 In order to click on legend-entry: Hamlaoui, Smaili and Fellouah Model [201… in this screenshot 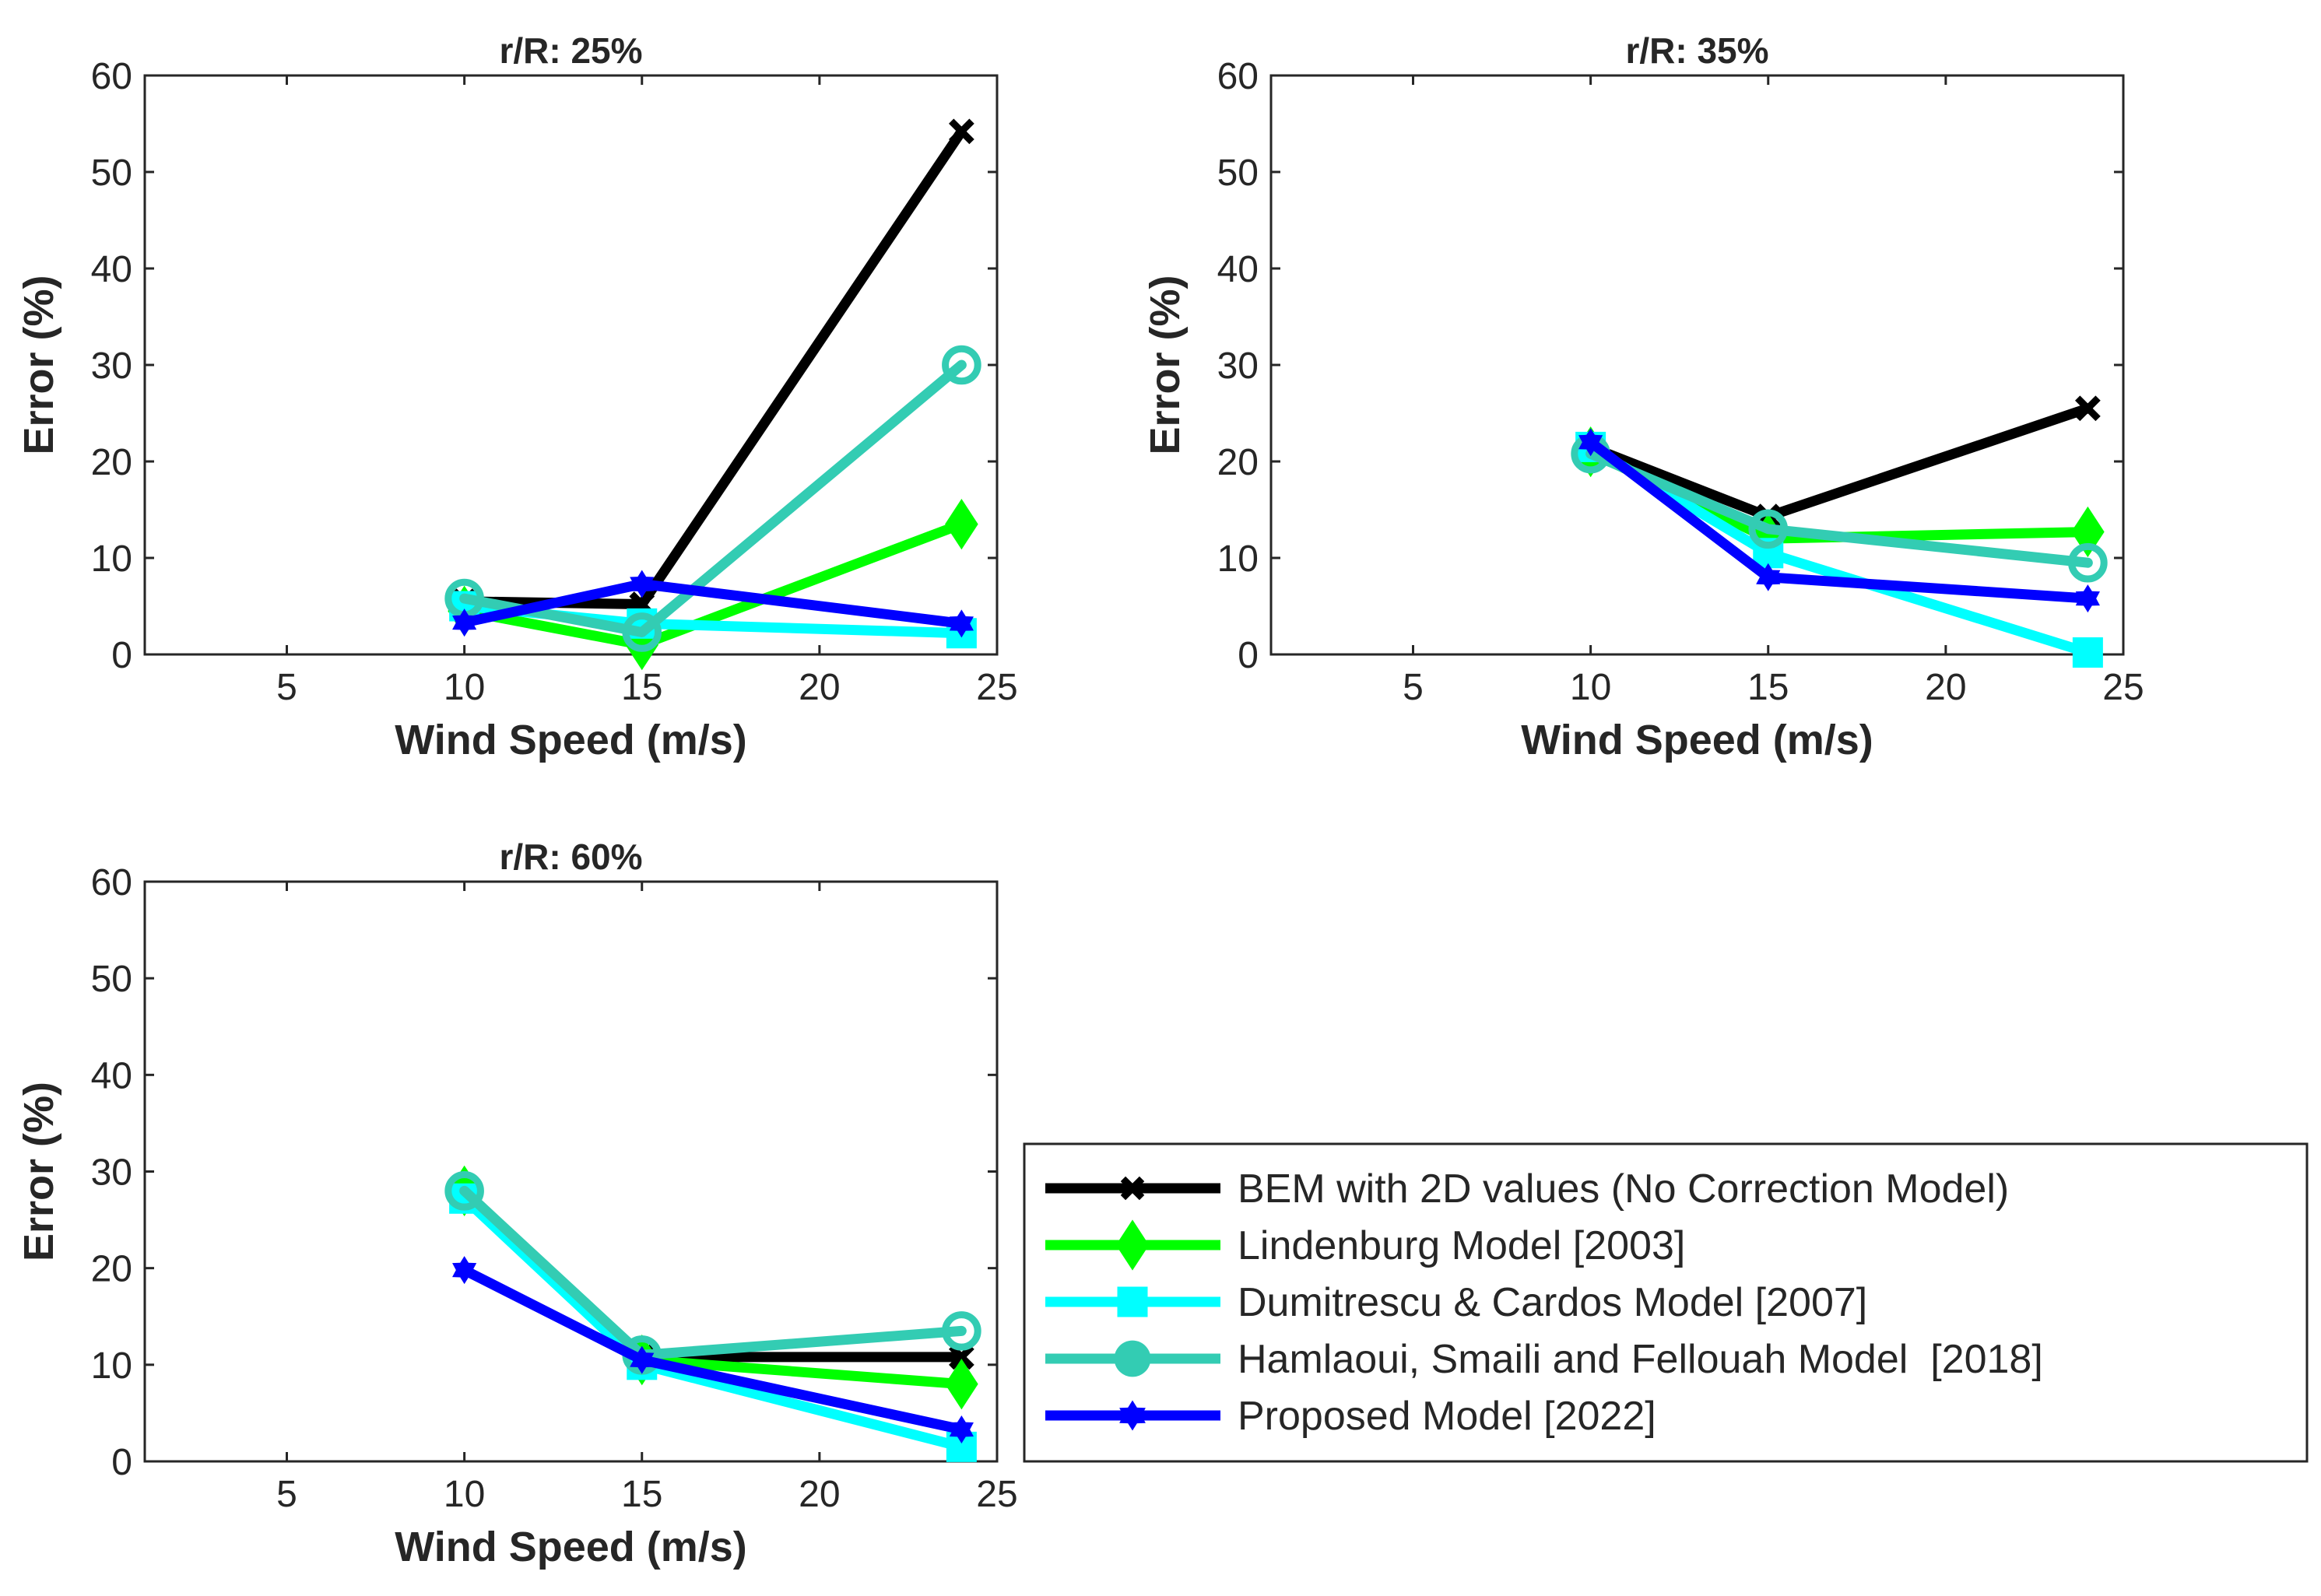, I will do `click(1544, 1360)`.